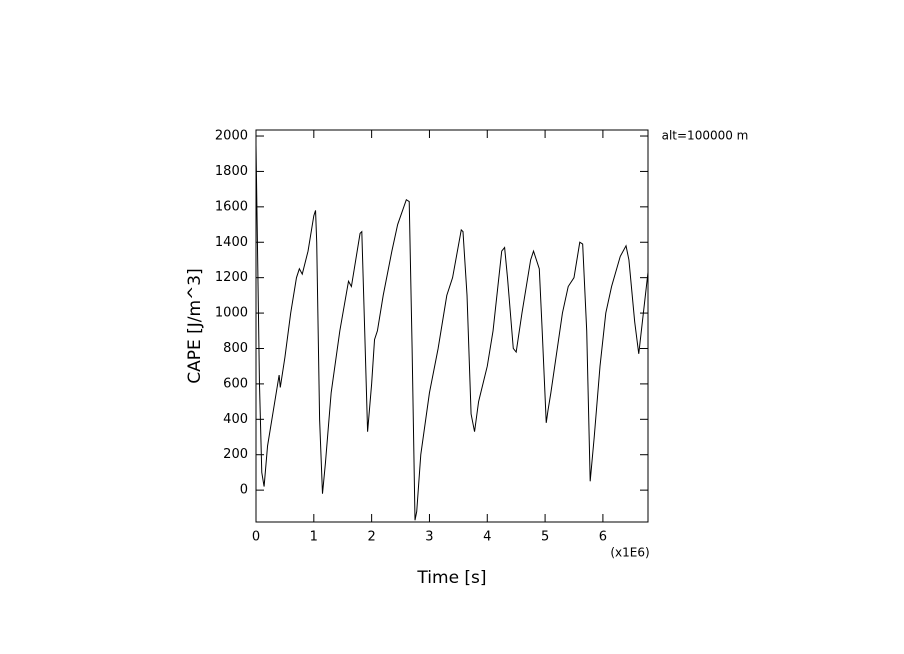 This screenshot has width=904, height=654. What do you see at coordinates (231, 206) in the screenshot?
I see `y-tick-label: 1600` at bounding box center [231, 206].